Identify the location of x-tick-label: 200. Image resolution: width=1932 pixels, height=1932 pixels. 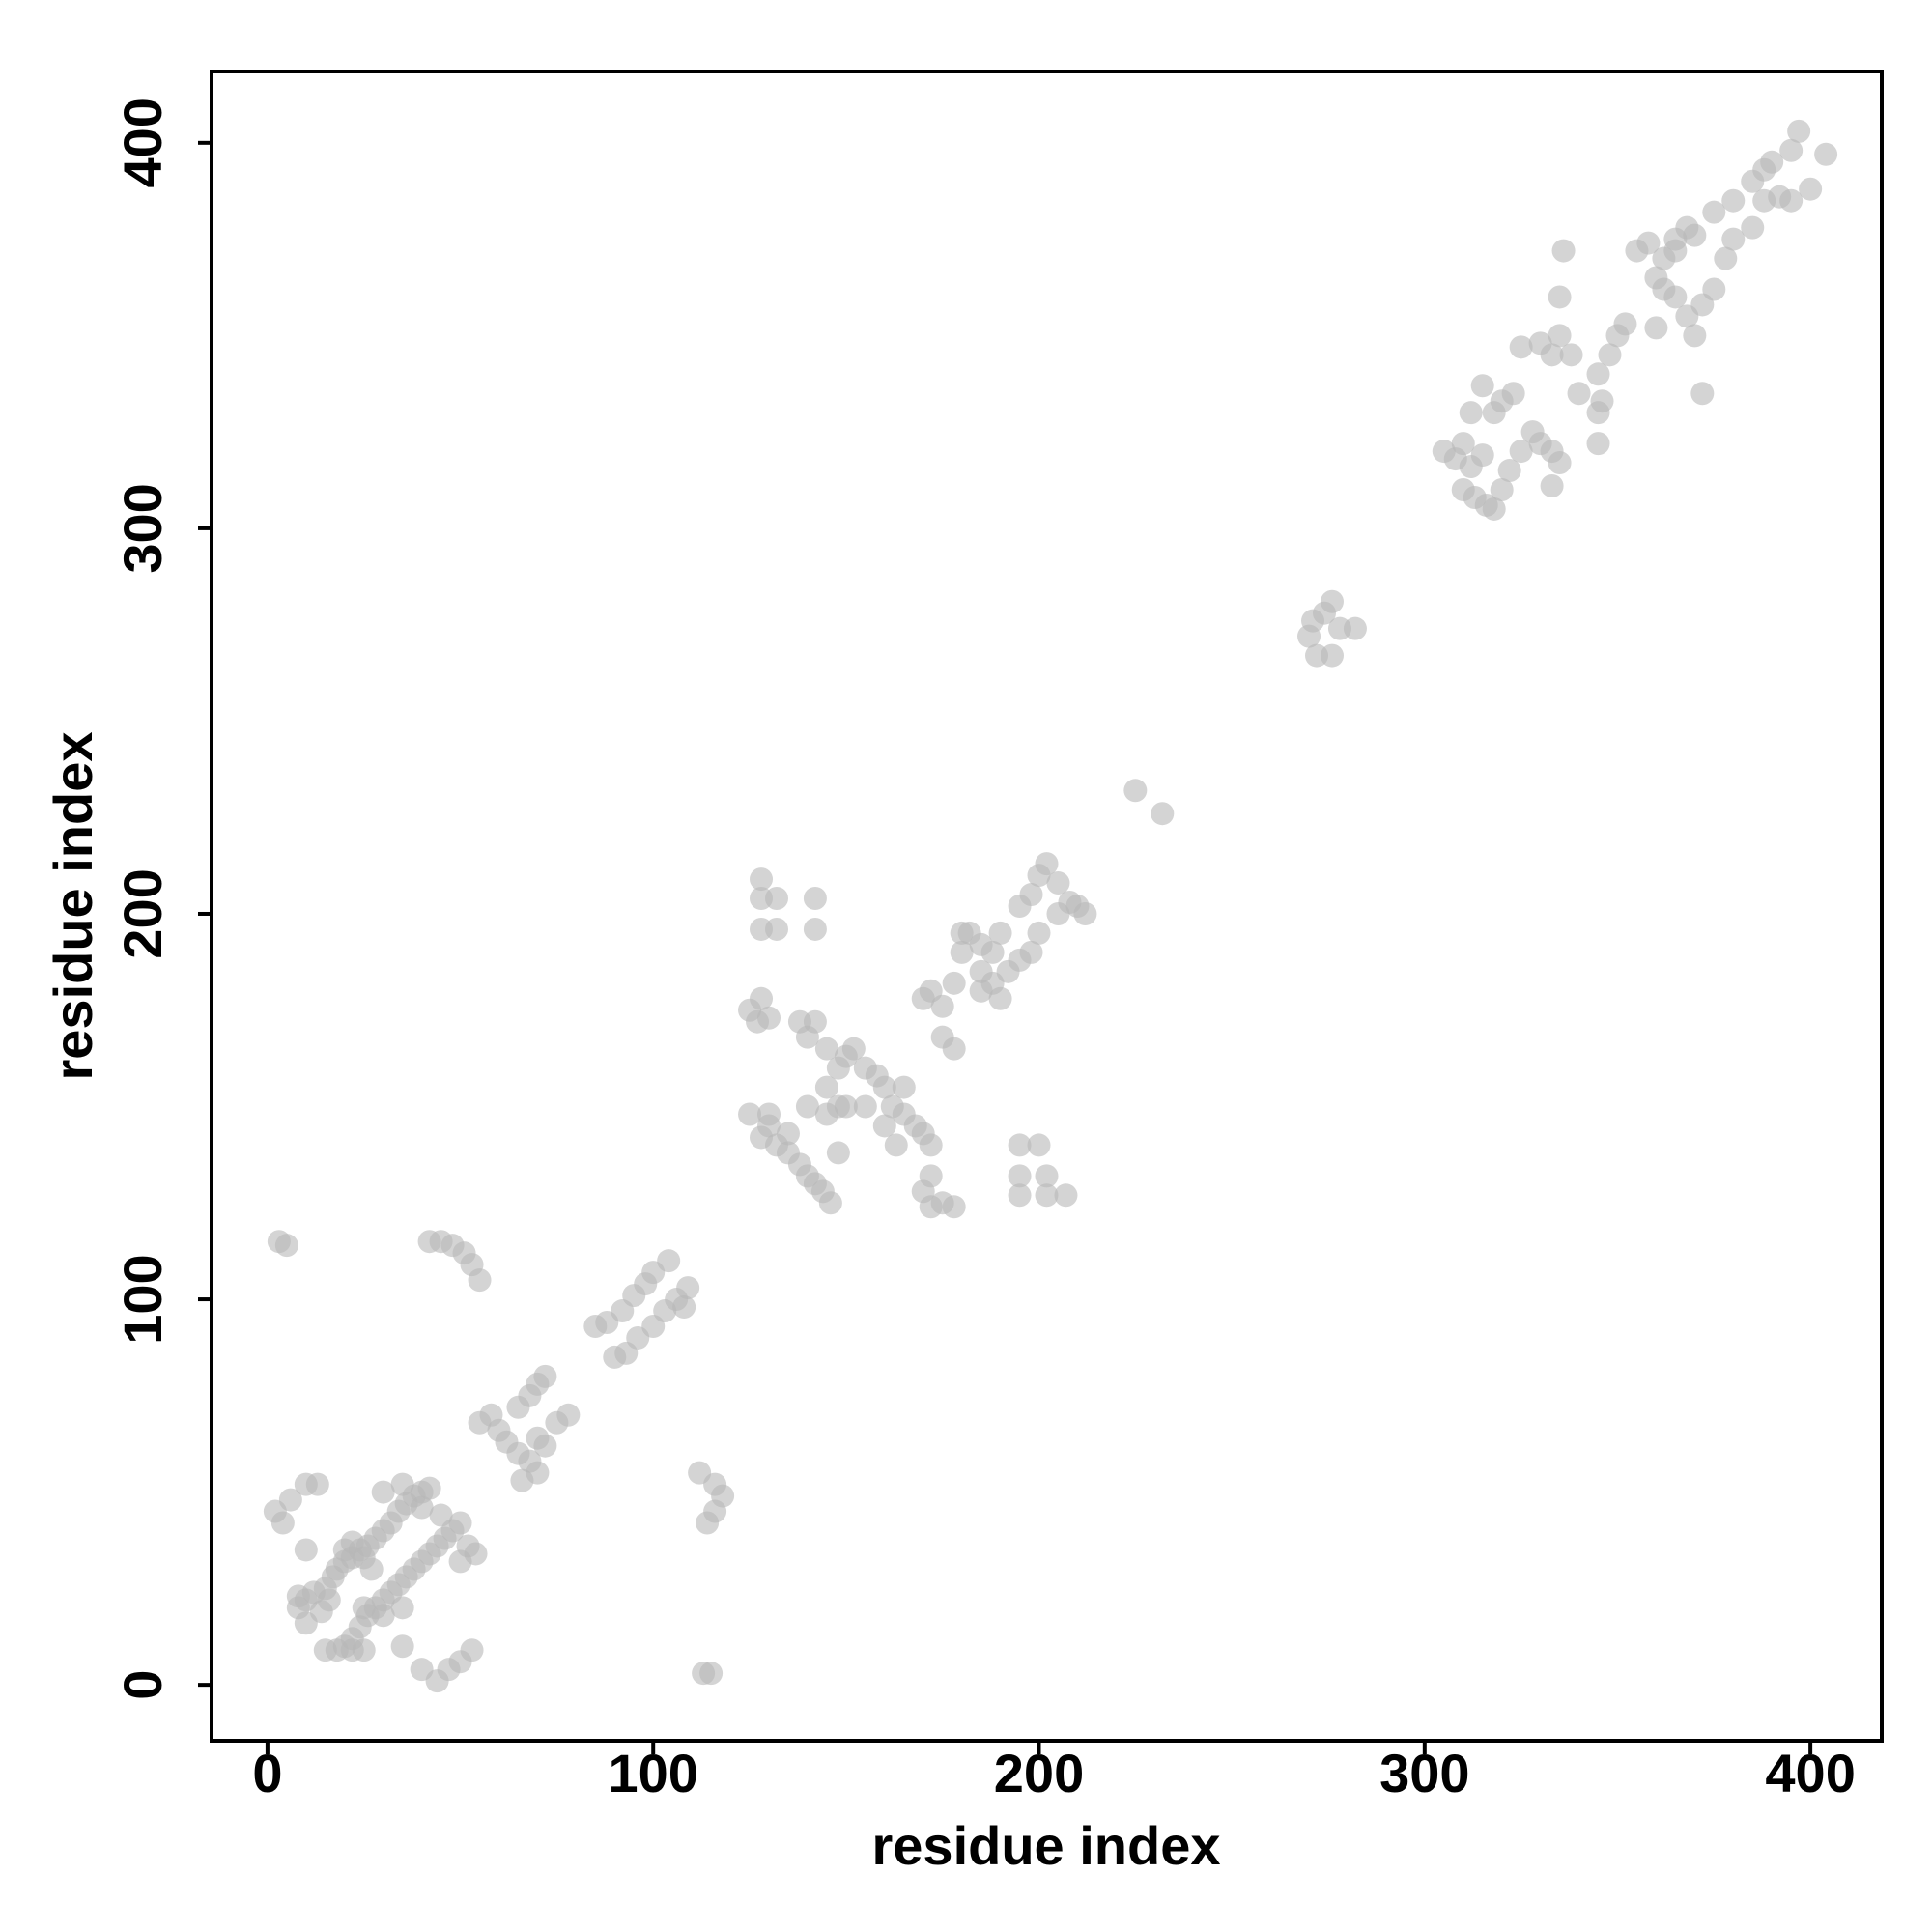
(1039, 1773).